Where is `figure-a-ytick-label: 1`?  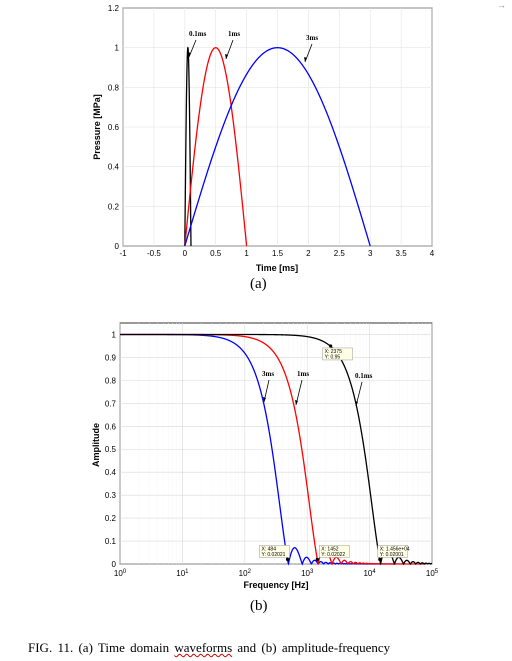 figure-a-ytick-label: 1 is located at coordinates (117, 48).